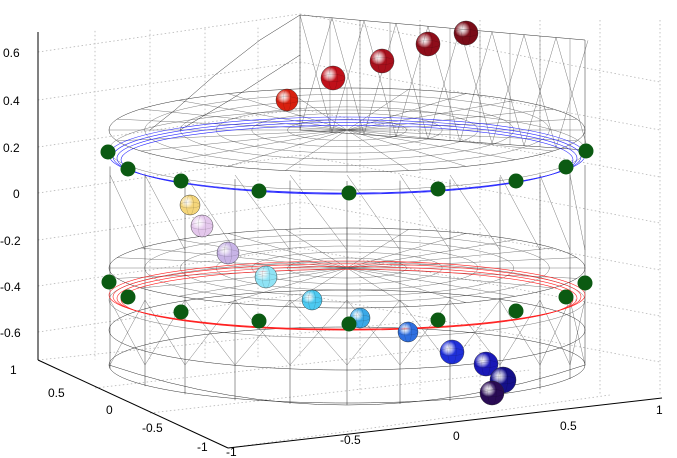  What do you see at coordinates (16, 194) in the screenshot?
I see `z-tick: 0` at bounding box center [16, 194].